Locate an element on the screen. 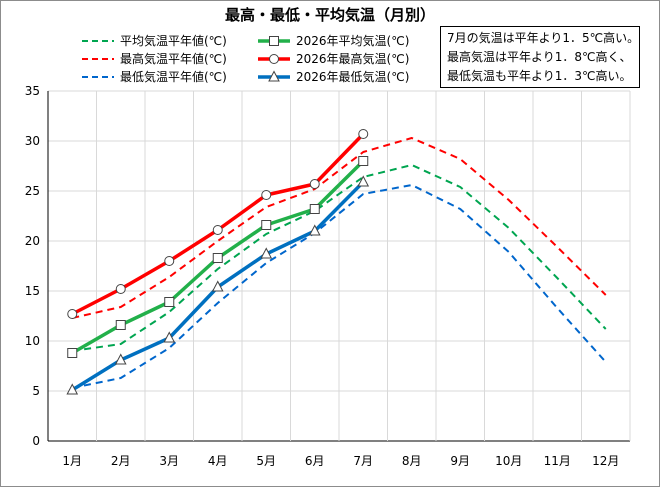  legend-label: 2026年最高気温(℃) is located at coordinates (352, 58).